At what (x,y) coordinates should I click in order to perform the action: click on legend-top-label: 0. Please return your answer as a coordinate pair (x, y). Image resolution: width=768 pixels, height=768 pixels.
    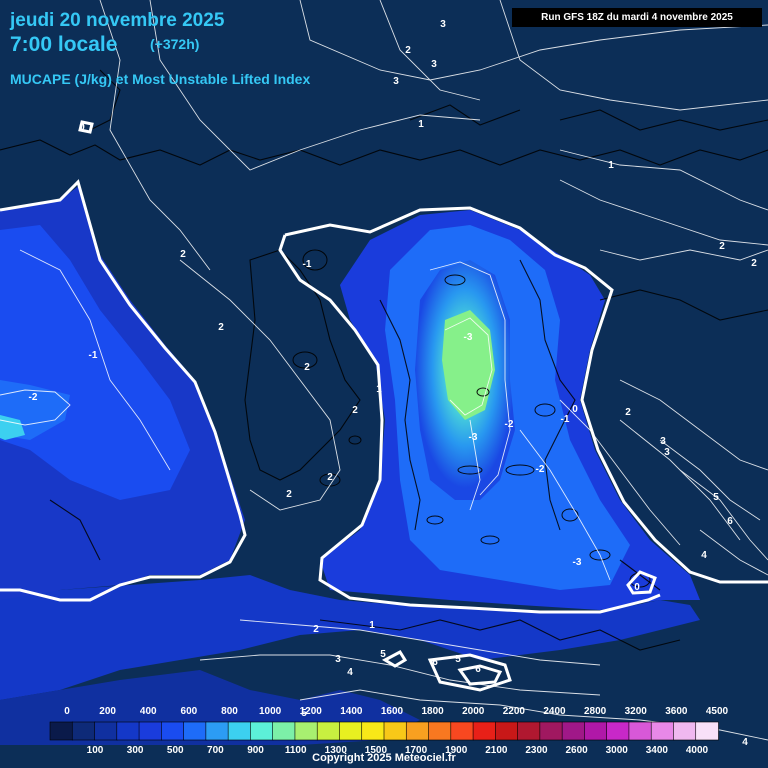
    Looking at the image, I should click on (67, 711).